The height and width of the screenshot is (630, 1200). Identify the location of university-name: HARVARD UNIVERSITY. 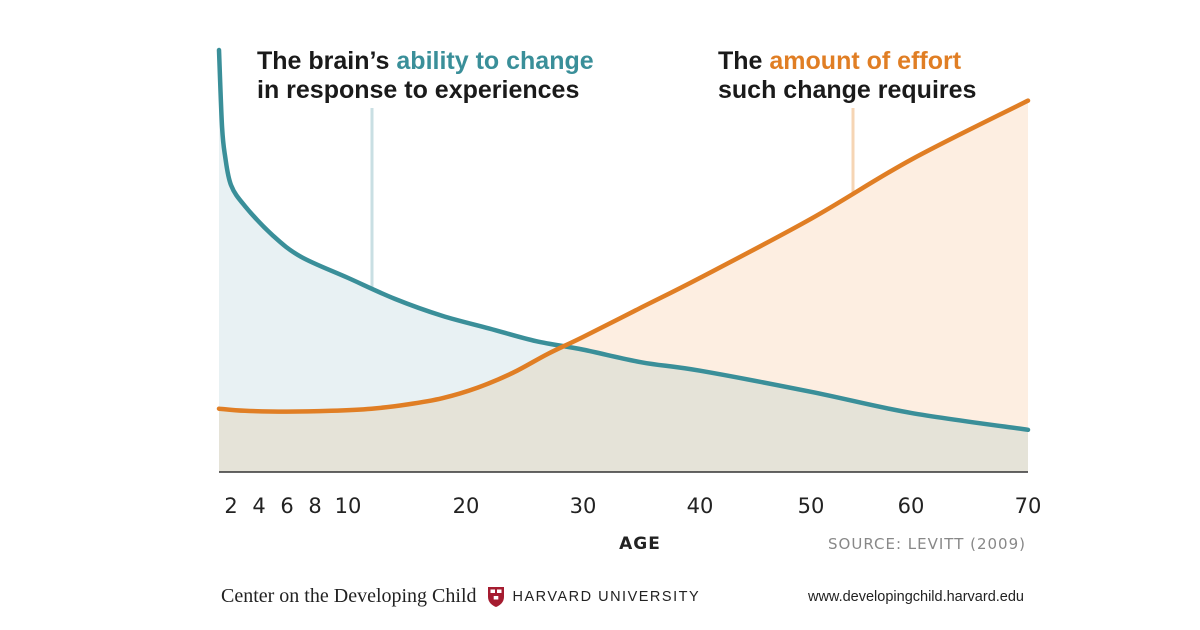
(606, 596).